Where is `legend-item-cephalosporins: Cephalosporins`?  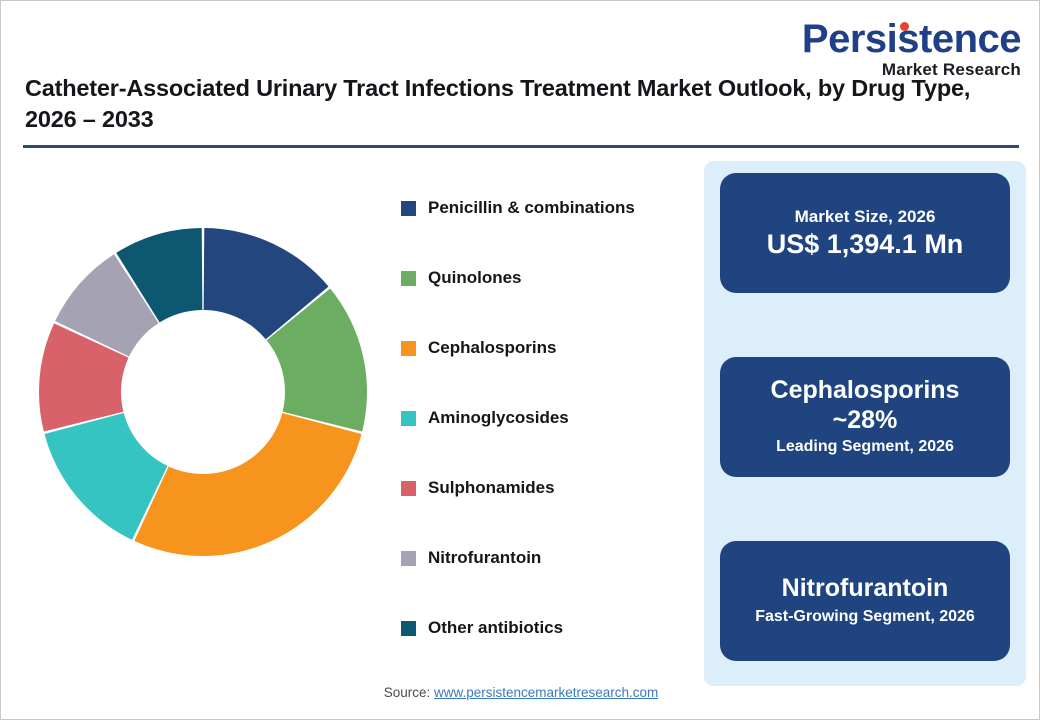
legend-item-cephalosporins: Cephalosporins is located at coordinates (551, 348).